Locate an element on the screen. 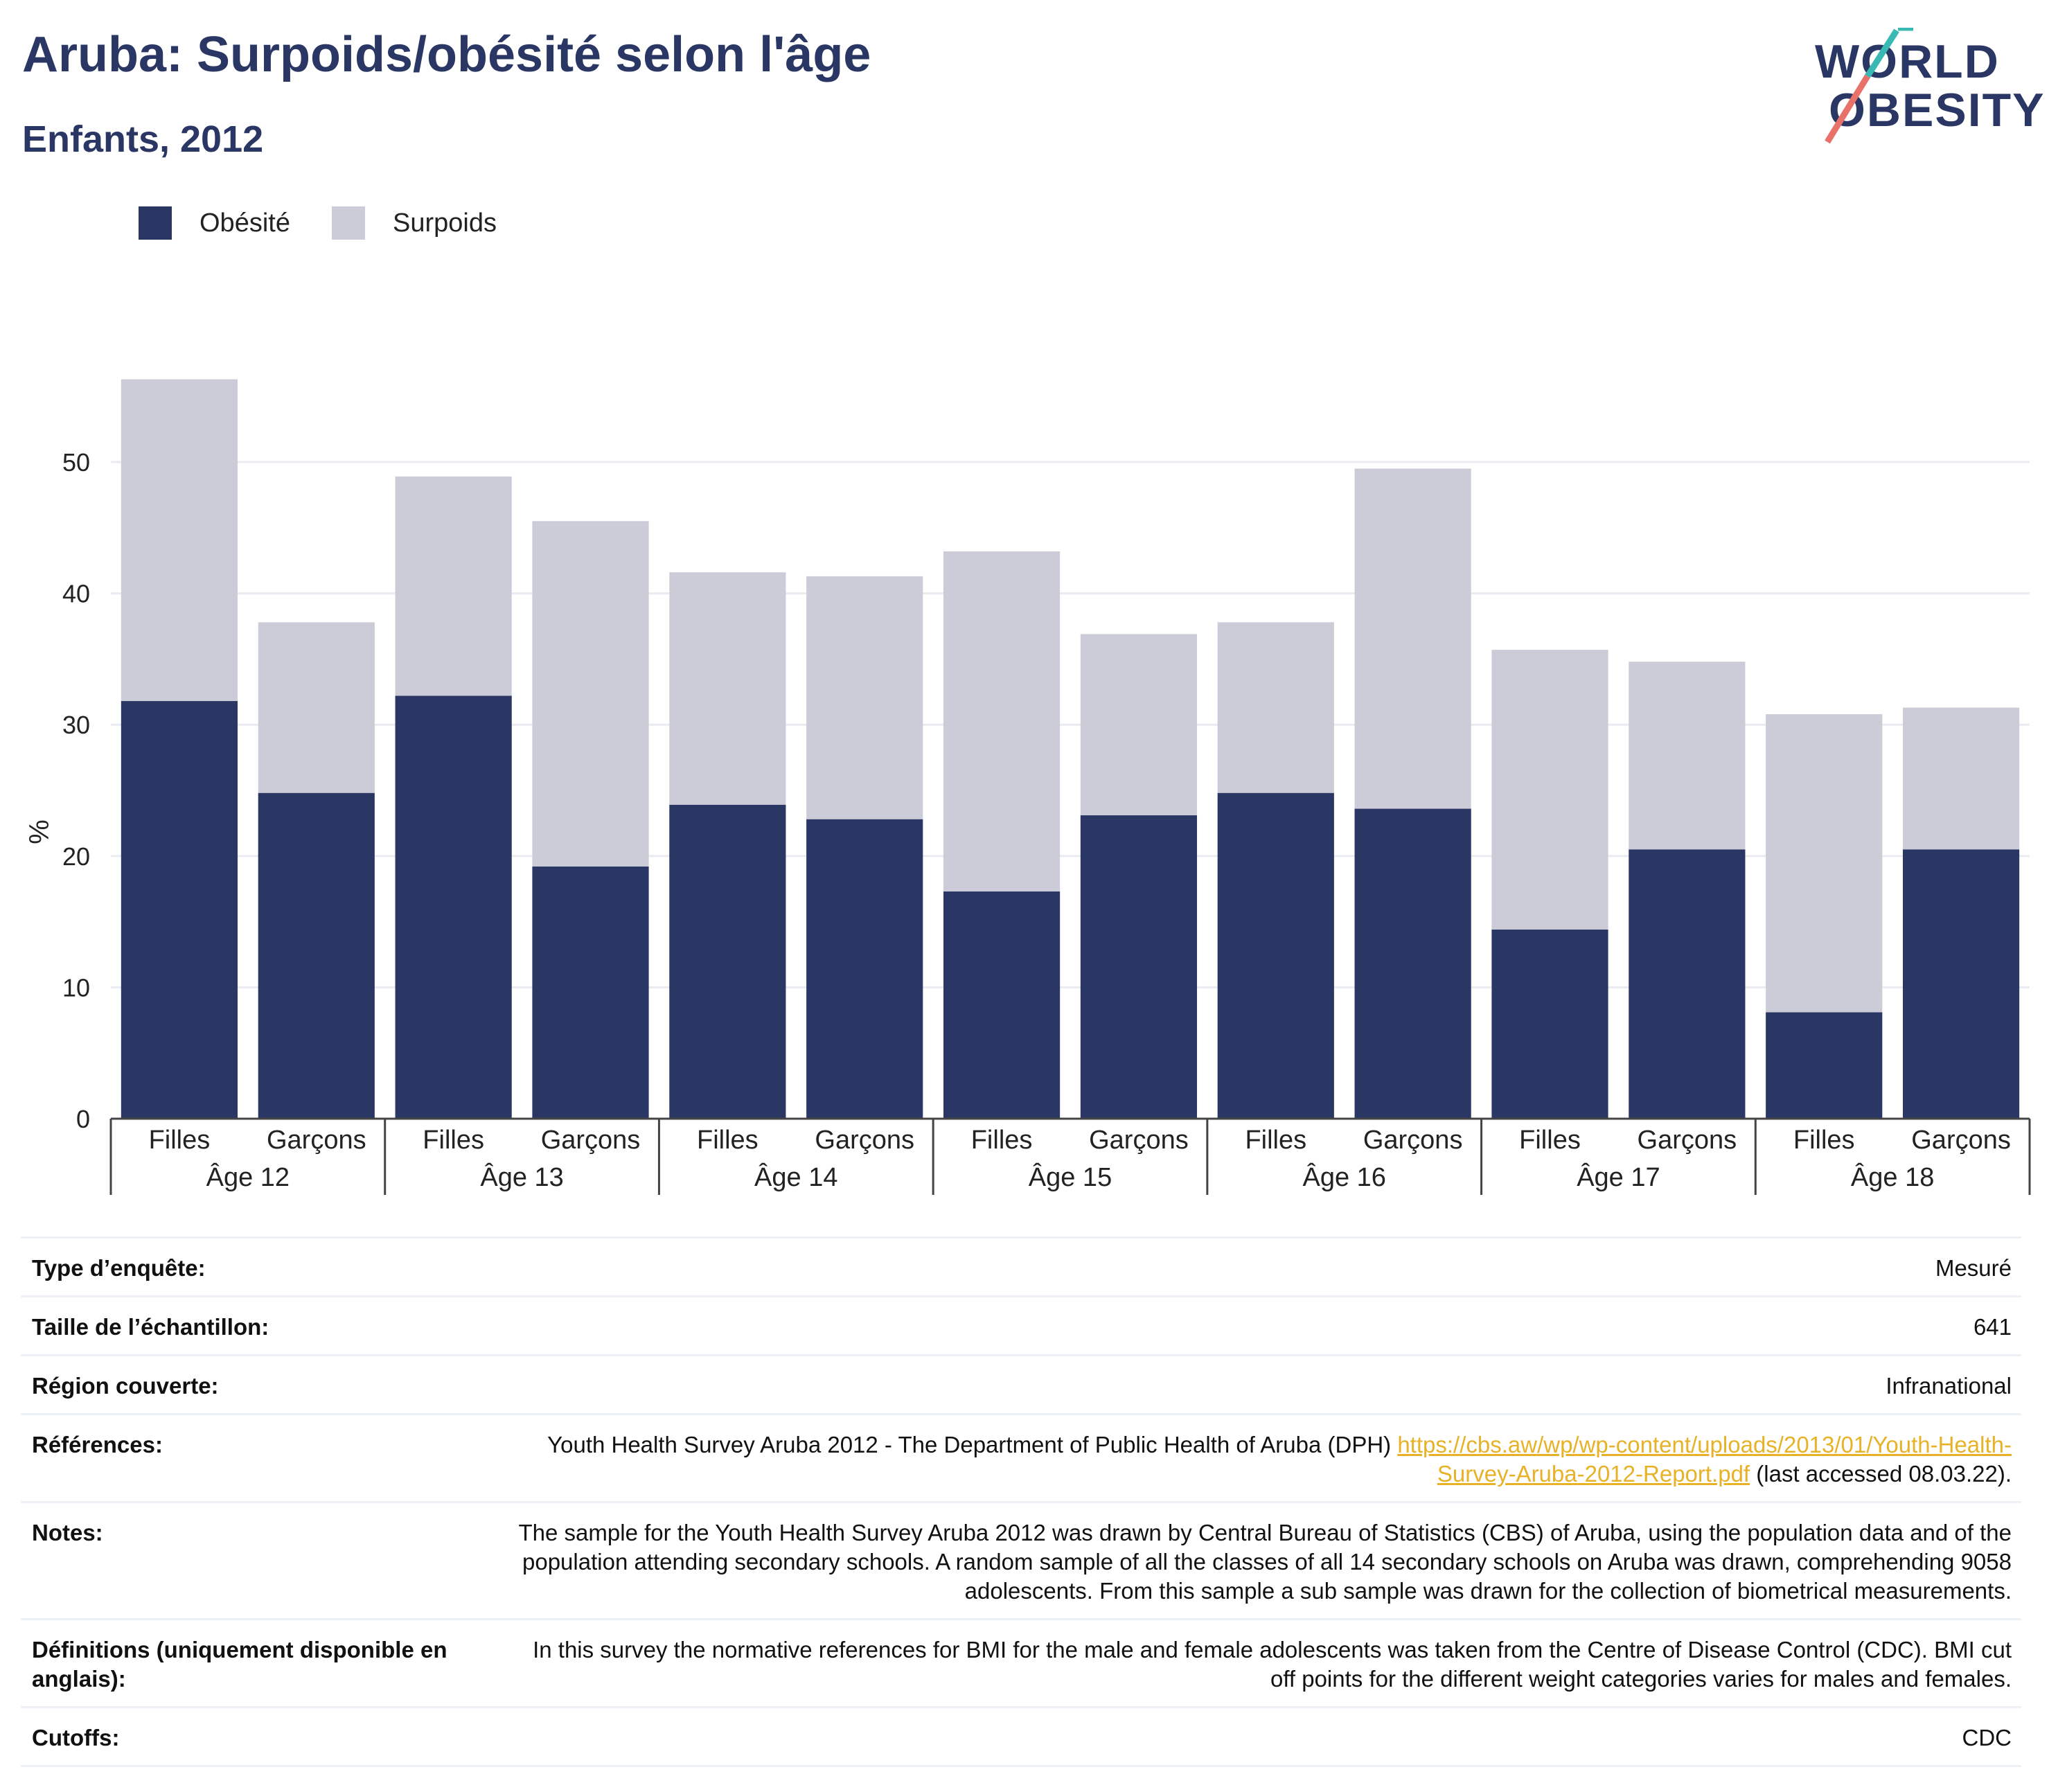 This screenshot has height=1792, width=2049. x-group-label: Âge 12 is located at coordinates (248, 1177).